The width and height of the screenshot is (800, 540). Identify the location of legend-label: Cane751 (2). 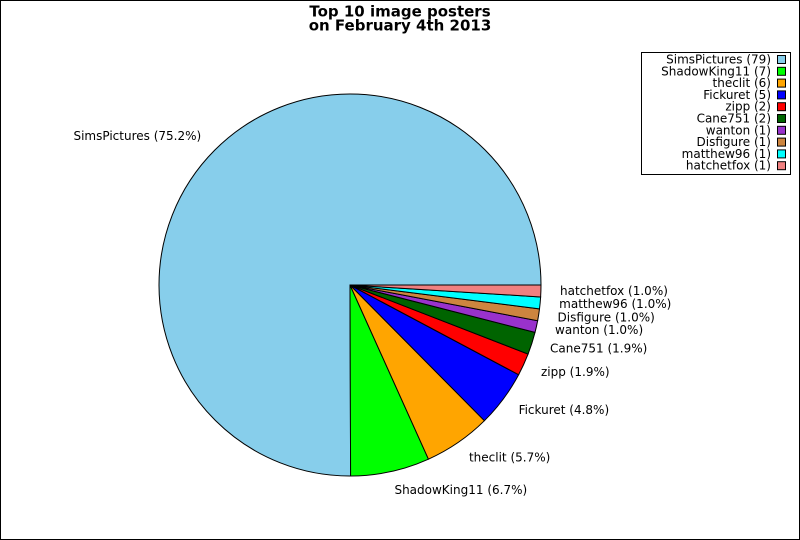
(734, 119).